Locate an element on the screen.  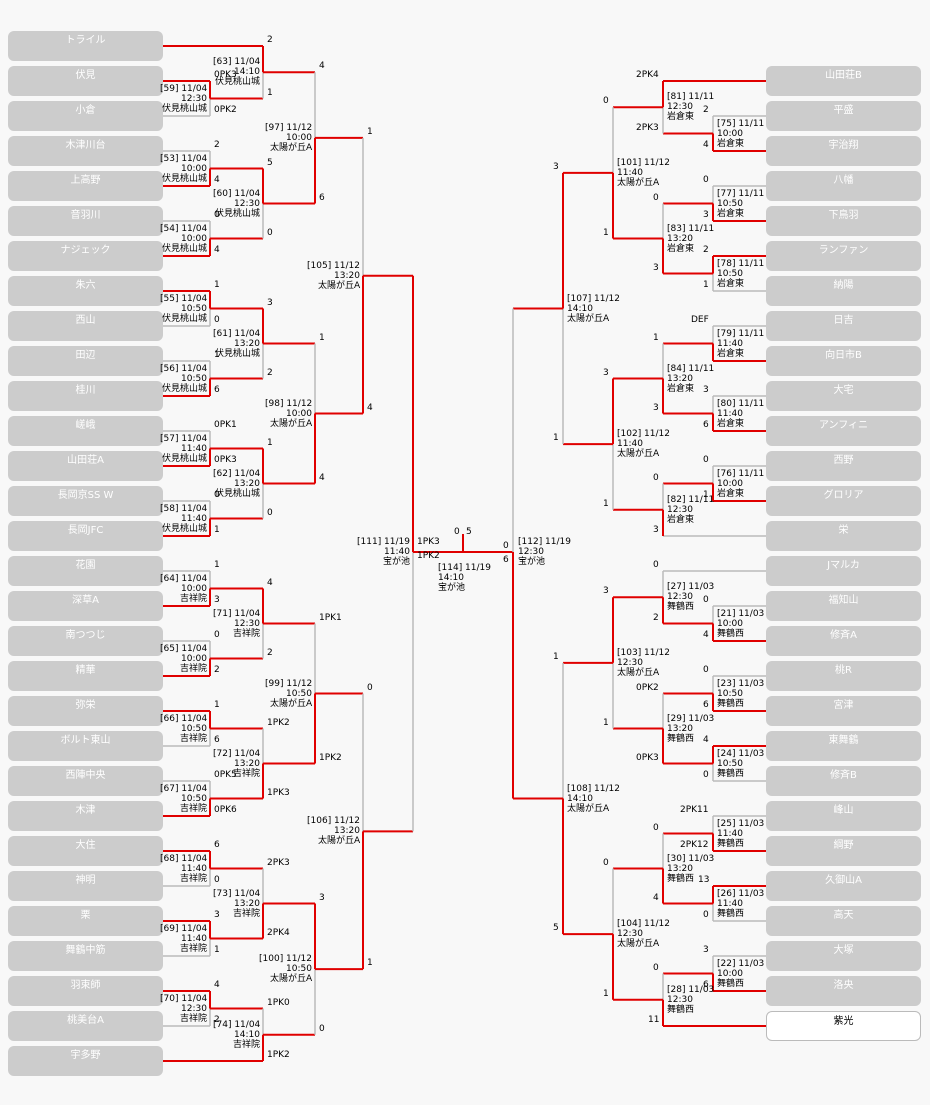
team-box-right: ランファン is located at coordinates (843, 256).